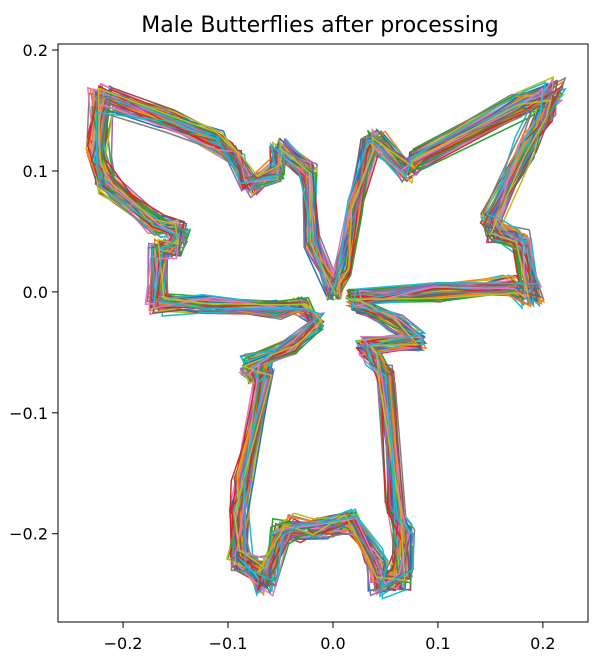 This screenshot has width=601, height=669. What do you see at coordinates (28, 534) in the screenshot?
I see `y-tick-label: −0.2` at bounding box center [28, 534].